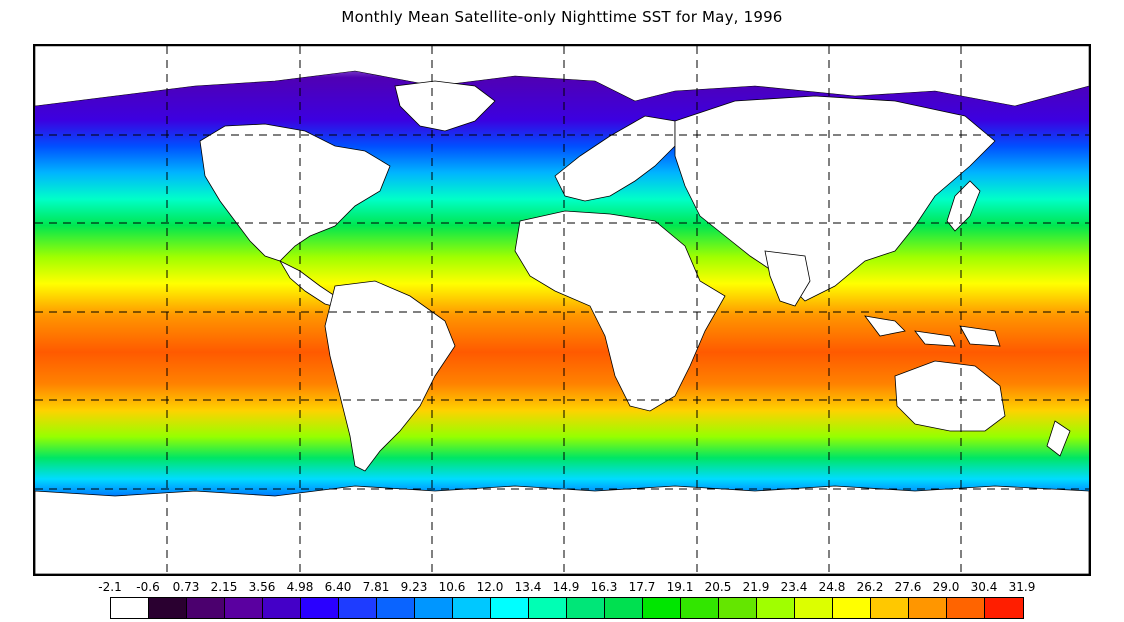 The image size is (1124, 622). I want to click on greenland-landmass, so click(445, 106).